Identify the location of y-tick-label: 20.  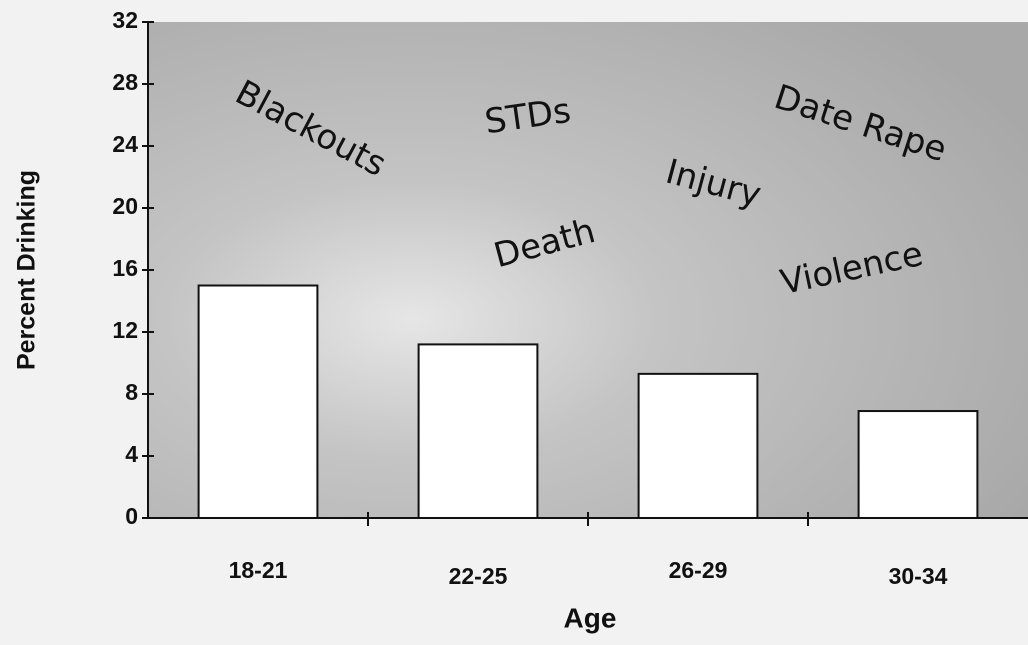
(125, 206).